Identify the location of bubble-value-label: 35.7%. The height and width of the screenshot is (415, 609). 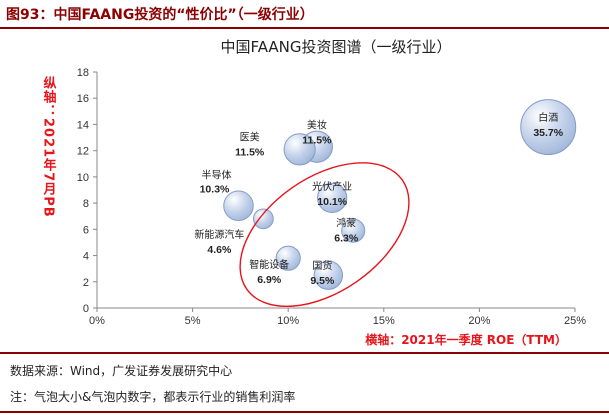
(548, 133).